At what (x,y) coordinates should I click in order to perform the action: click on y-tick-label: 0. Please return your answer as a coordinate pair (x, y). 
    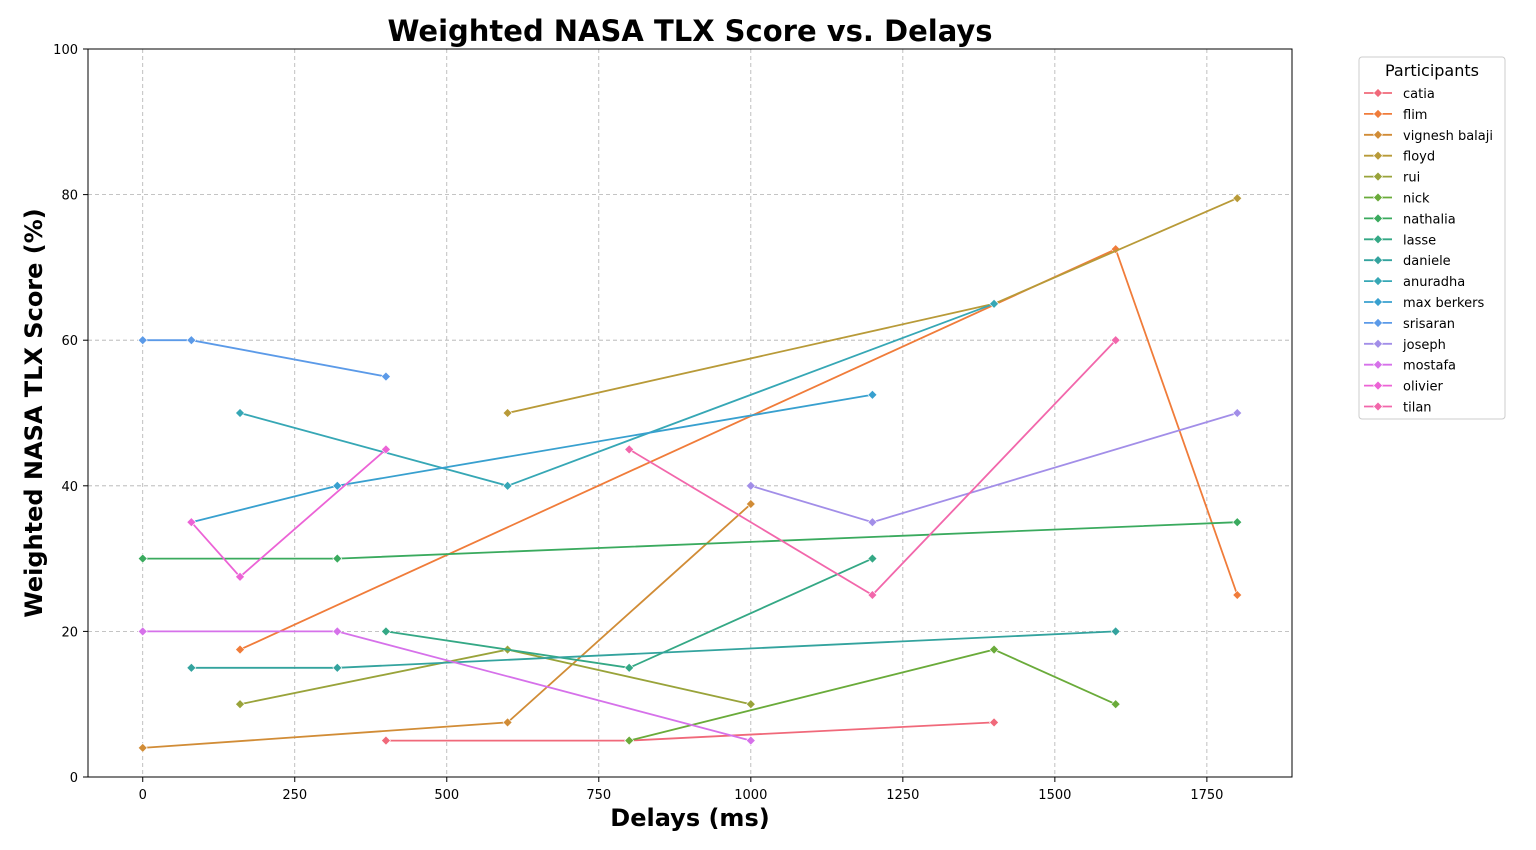
    Looking at the image, I should click on (74, 778).